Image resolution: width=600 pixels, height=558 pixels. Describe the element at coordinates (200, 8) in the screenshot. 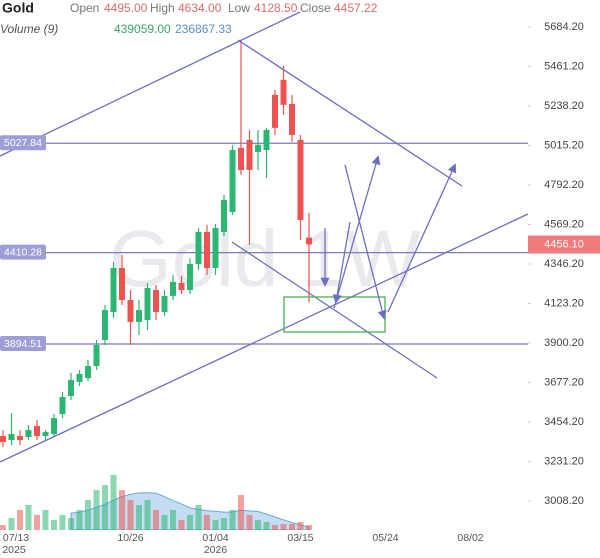

I see `high-value: 4634.00` at that location.